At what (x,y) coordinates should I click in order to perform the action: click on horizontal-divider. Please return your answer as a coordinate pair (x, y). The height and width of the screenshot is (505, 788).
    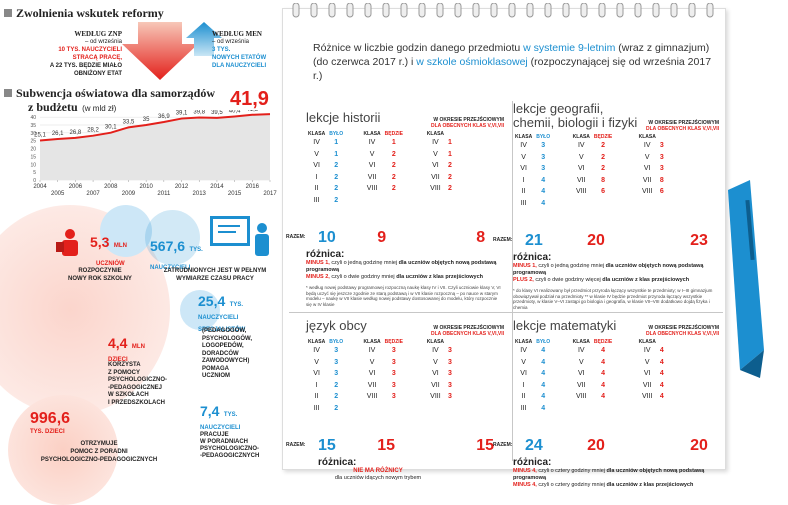
    Looking at the image, I should click on (506, 312).